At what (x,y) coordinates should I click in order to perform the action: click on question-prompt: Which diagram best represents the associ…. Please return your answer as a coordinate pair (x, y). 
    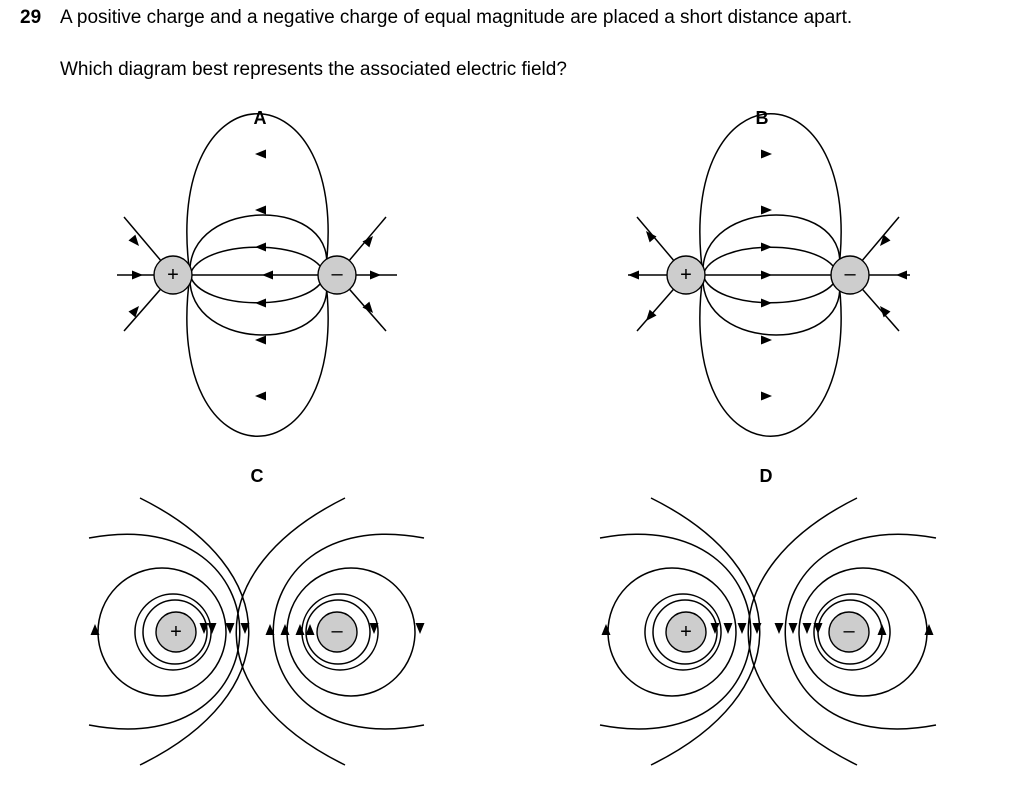
    Looking at the image, I should click on (313, 69).